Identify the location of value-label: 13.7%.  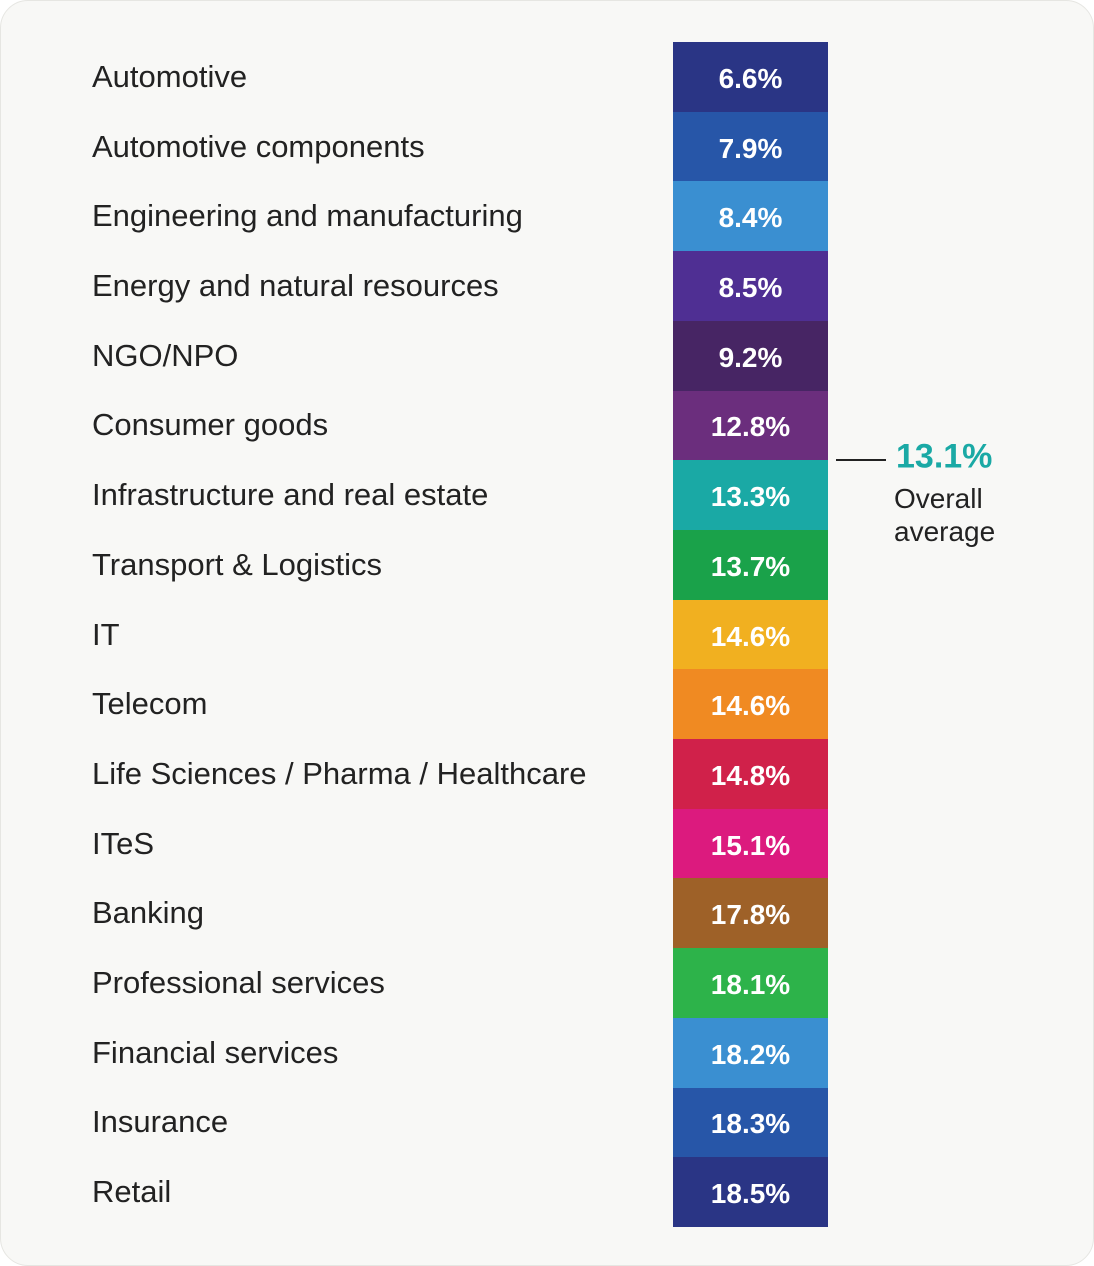
(750, 566).